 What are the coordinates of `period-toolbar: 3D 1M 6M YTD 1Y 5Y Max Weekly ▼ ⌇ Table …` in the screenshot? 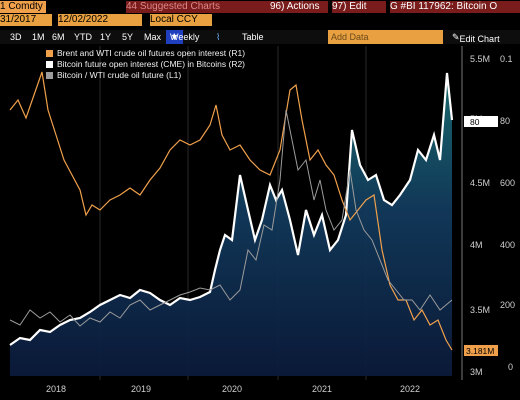 It's located at (260, 37).